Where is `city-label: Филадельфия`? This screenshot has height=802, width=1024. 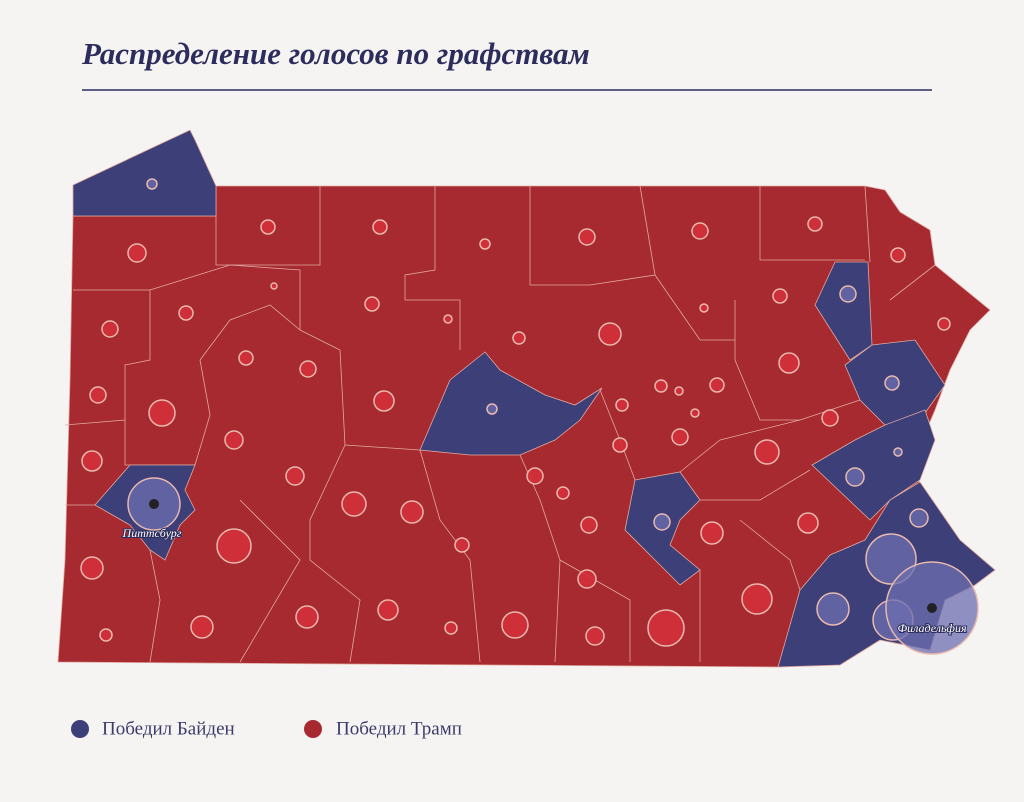
city-label: Филадельфия is located at coordinates (931, 628).